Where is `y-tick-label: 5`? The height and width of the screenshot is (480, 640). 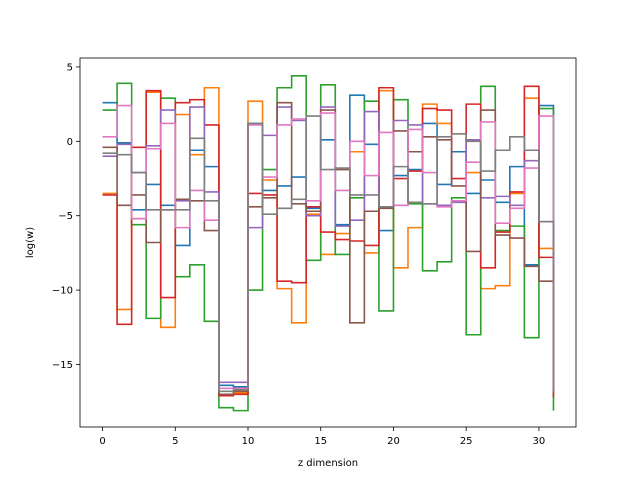 y-tick-label: 5 is located at coordinates (70, 67).